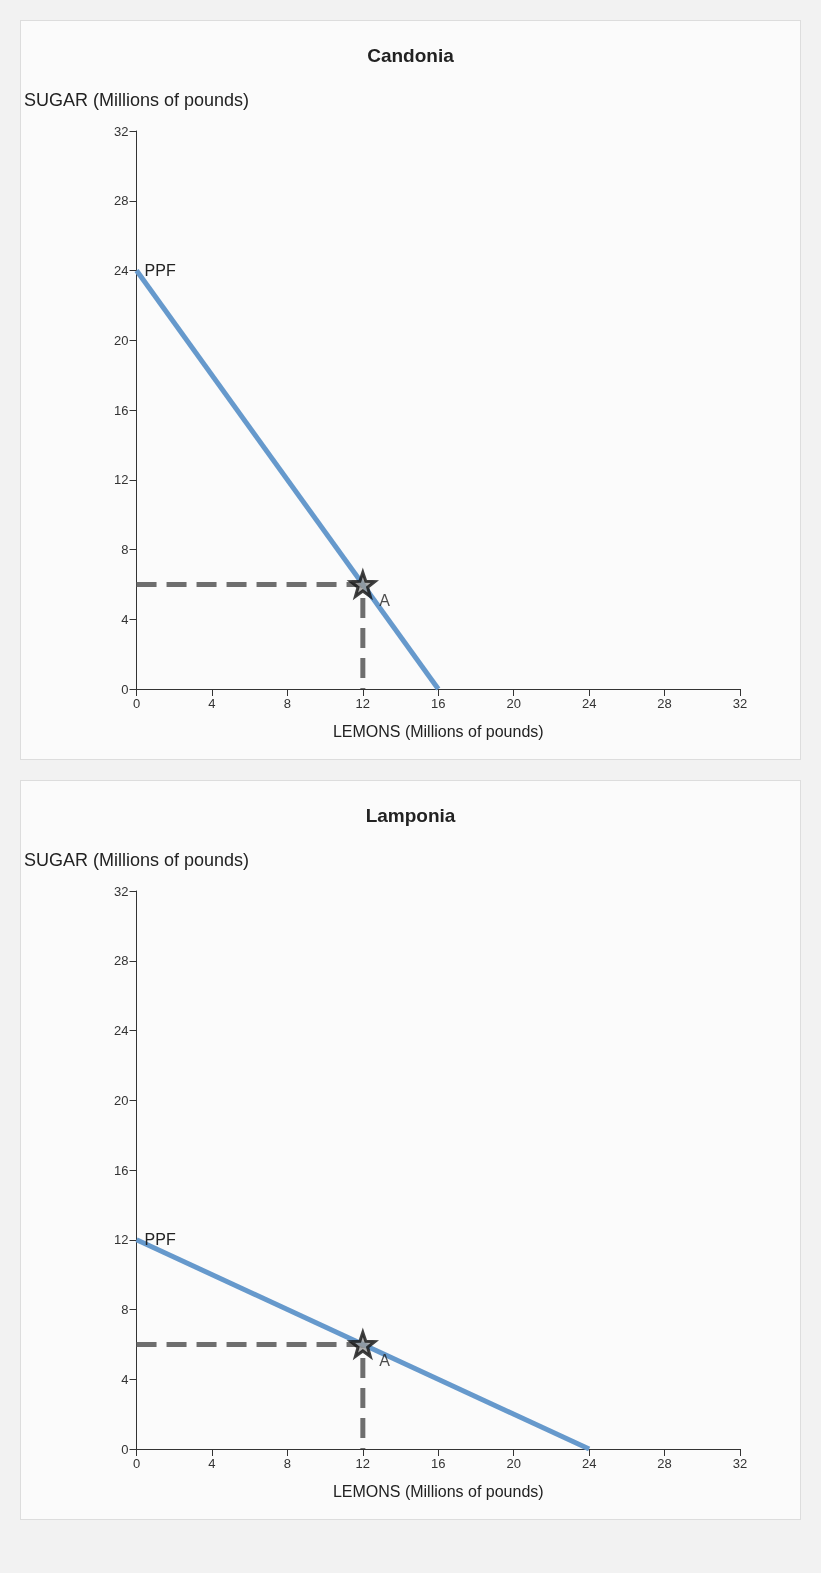  Describe the element at coordinates (410, 815) in the screenshot. I see `chart-title: Lamponia` at that location.